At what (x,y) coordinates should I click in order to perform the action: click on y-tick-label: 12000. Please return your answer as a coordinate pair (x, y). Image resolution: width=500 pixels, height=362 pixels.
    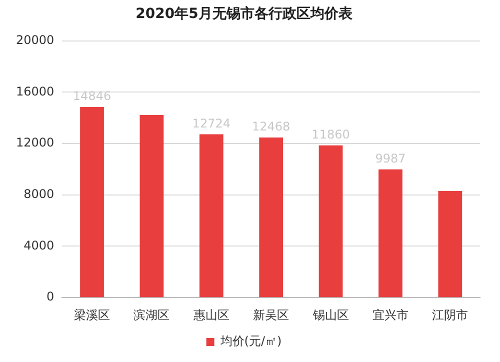
    Looking at the image, I should click on (35, 143).